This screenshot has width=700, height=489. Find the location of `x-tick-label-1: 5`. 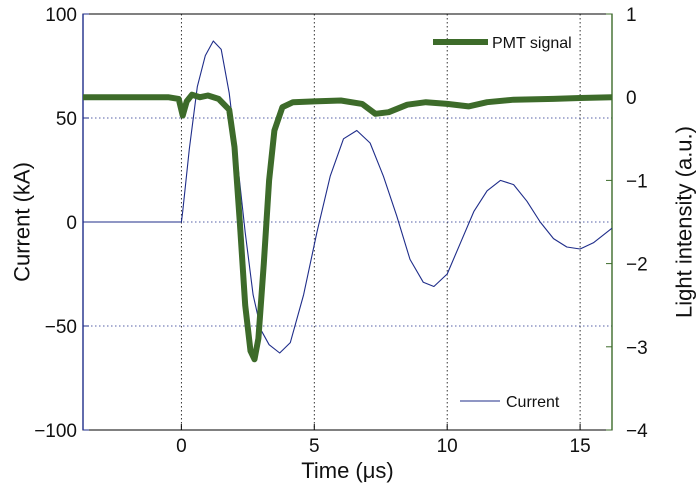

x-tick-label-1: 5 is located at coordinates (314, 446).